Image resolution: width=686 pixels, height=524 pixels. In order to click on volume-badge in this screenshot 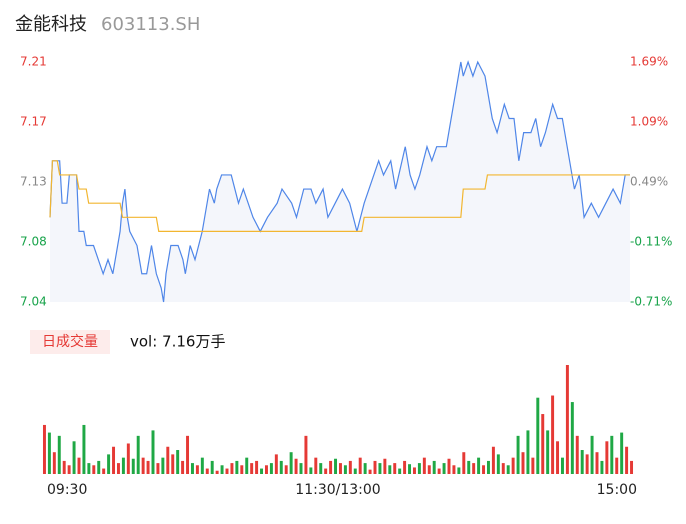, I will do `click(70, 342)`.